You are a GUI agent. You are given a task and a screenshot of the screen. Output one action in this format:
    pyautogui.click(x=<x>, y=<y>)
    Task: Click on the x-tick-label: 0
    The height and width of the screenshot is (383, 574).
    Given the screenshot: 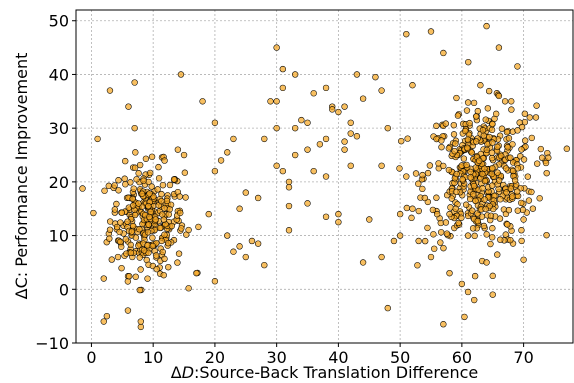 What is the action you would take?
    pyautogui.click(x=91, y=357)
    